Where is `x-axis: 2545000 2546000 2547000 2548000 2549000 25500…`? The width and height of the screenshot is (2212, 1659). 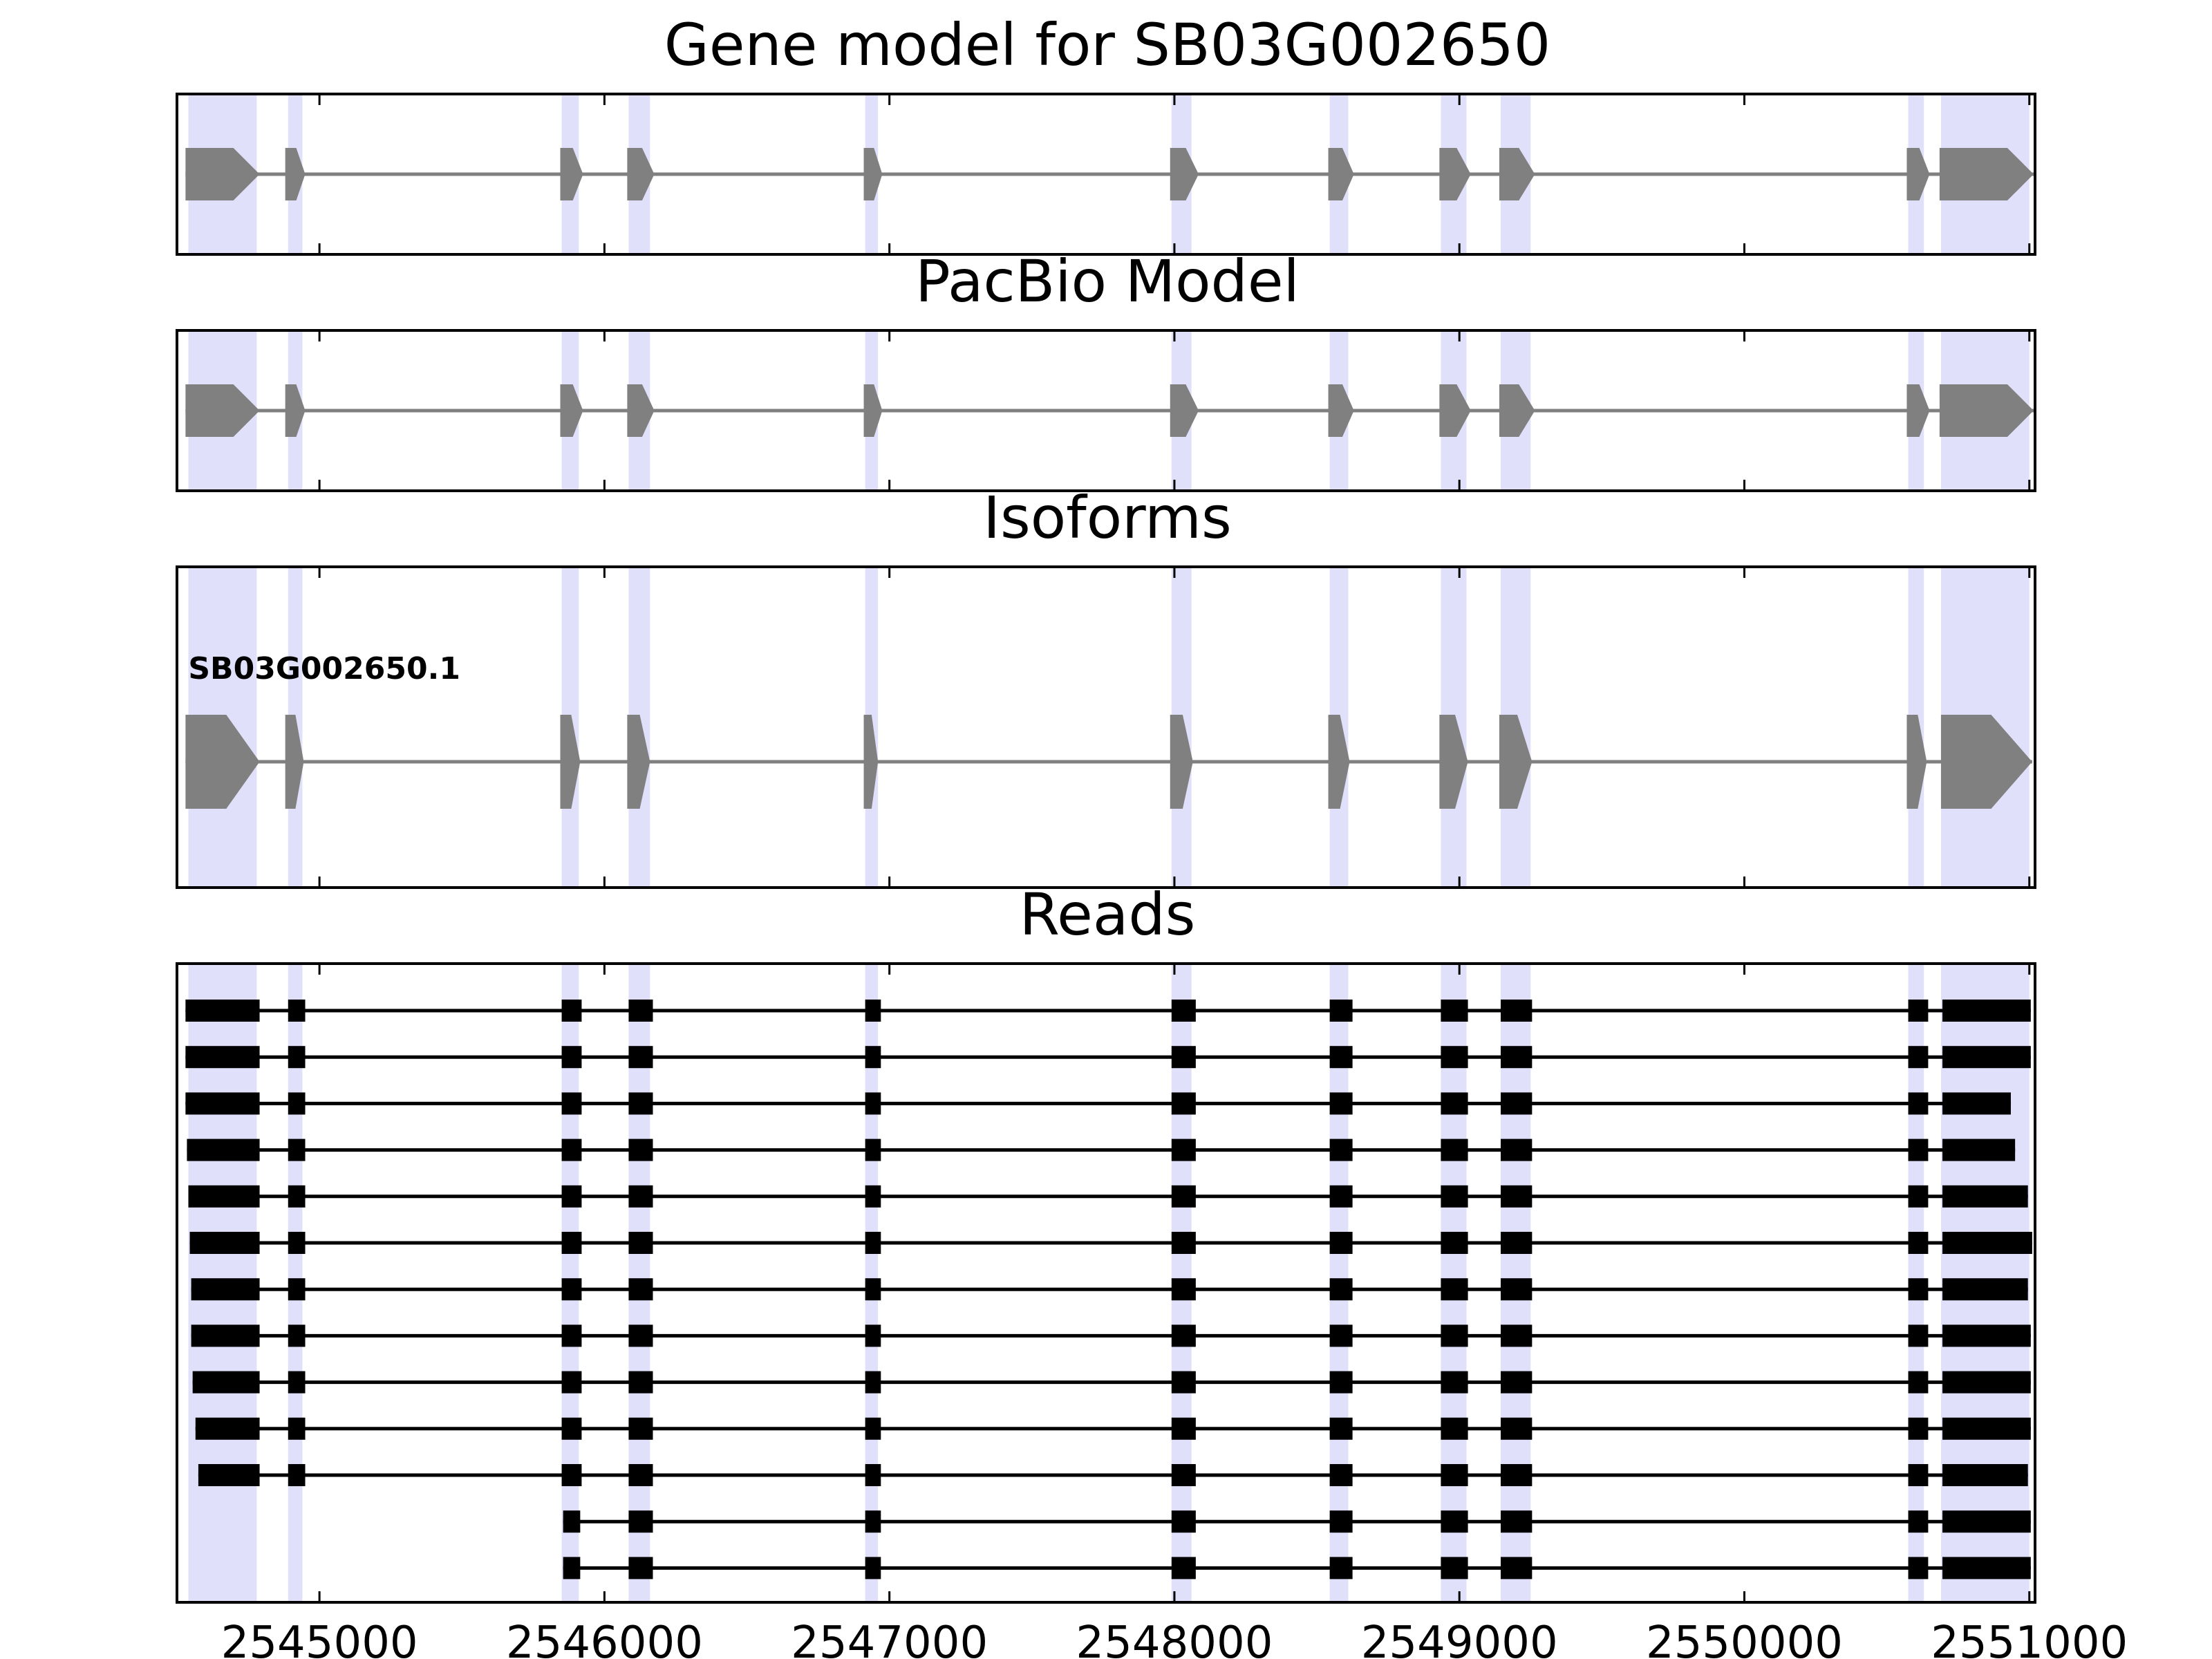
x-axis: 2545000 2546000 2547000 2548000 2549000 25500… is located at coordinates (1174, 1638).